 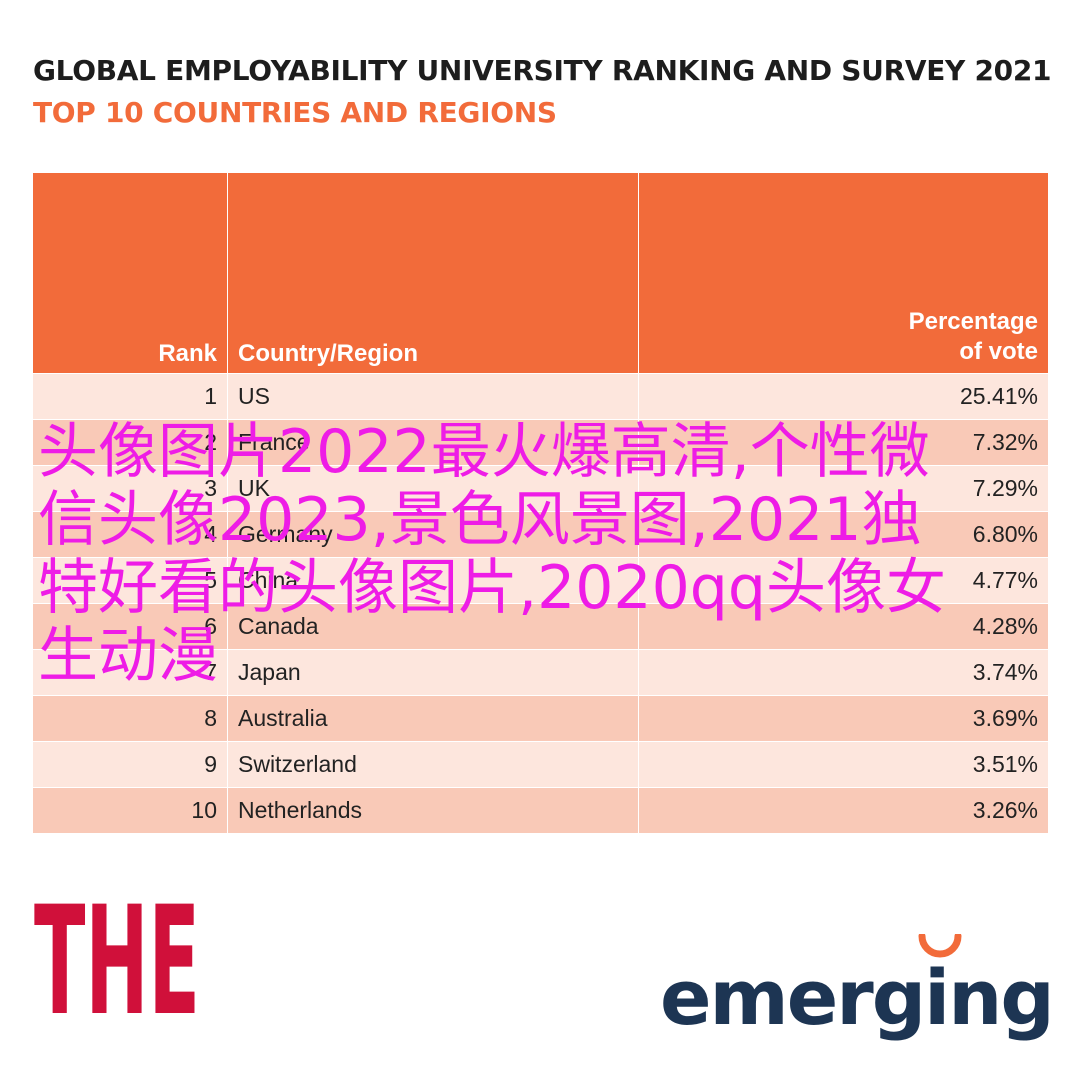 What do you see at coordinates (857, 997) in the screenshot?
I see `emerging-logo: emerging` at bounding box center [857, 997].